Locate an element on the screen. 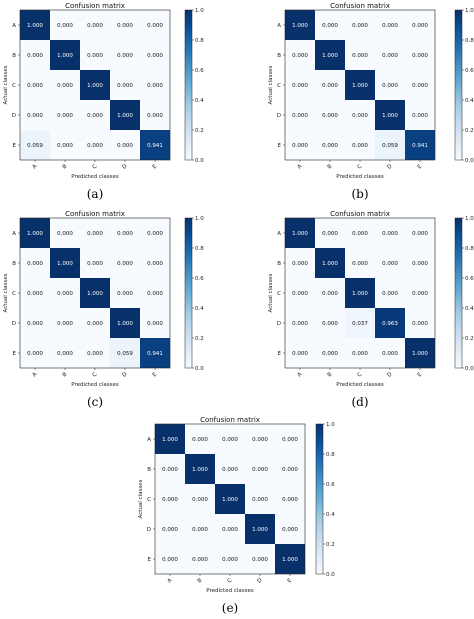 Image resolution: width=474 pixels, height=619 pixels. panel-caption: (a) is located at coordinates (95, 194).